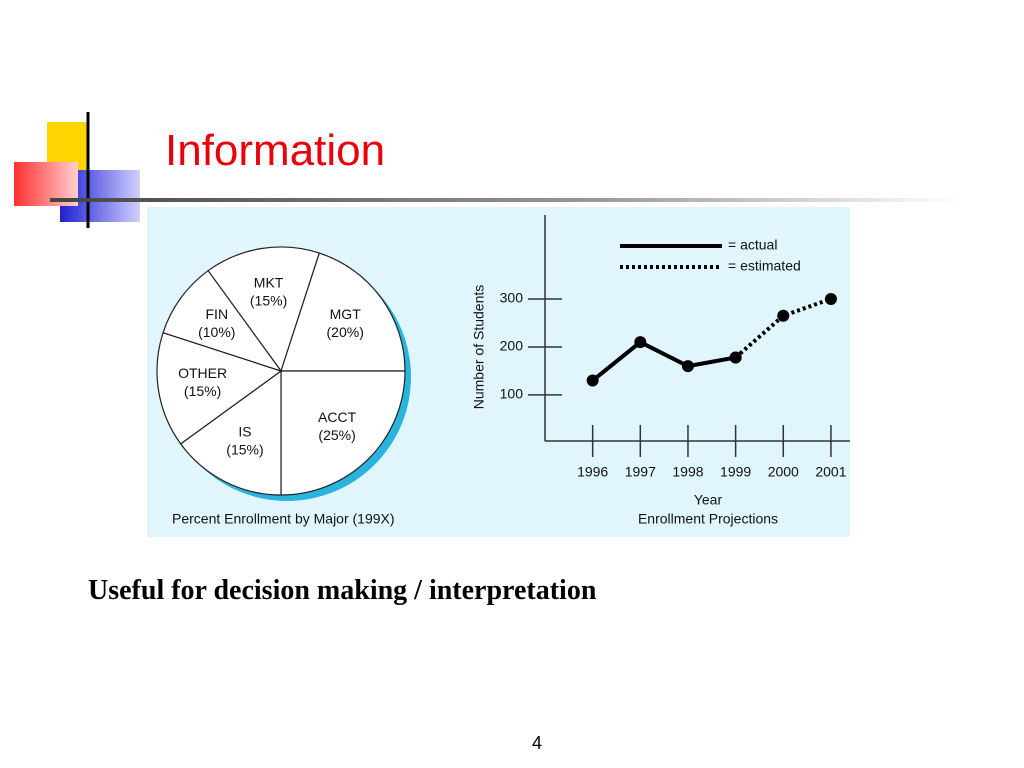 Image resolution: width=1024 pixels, height=768 pixels. What do you see at coordinates (202, 373) in the screenshot?
I see `slice-label: OTHER` at bounding box center [202, 373].